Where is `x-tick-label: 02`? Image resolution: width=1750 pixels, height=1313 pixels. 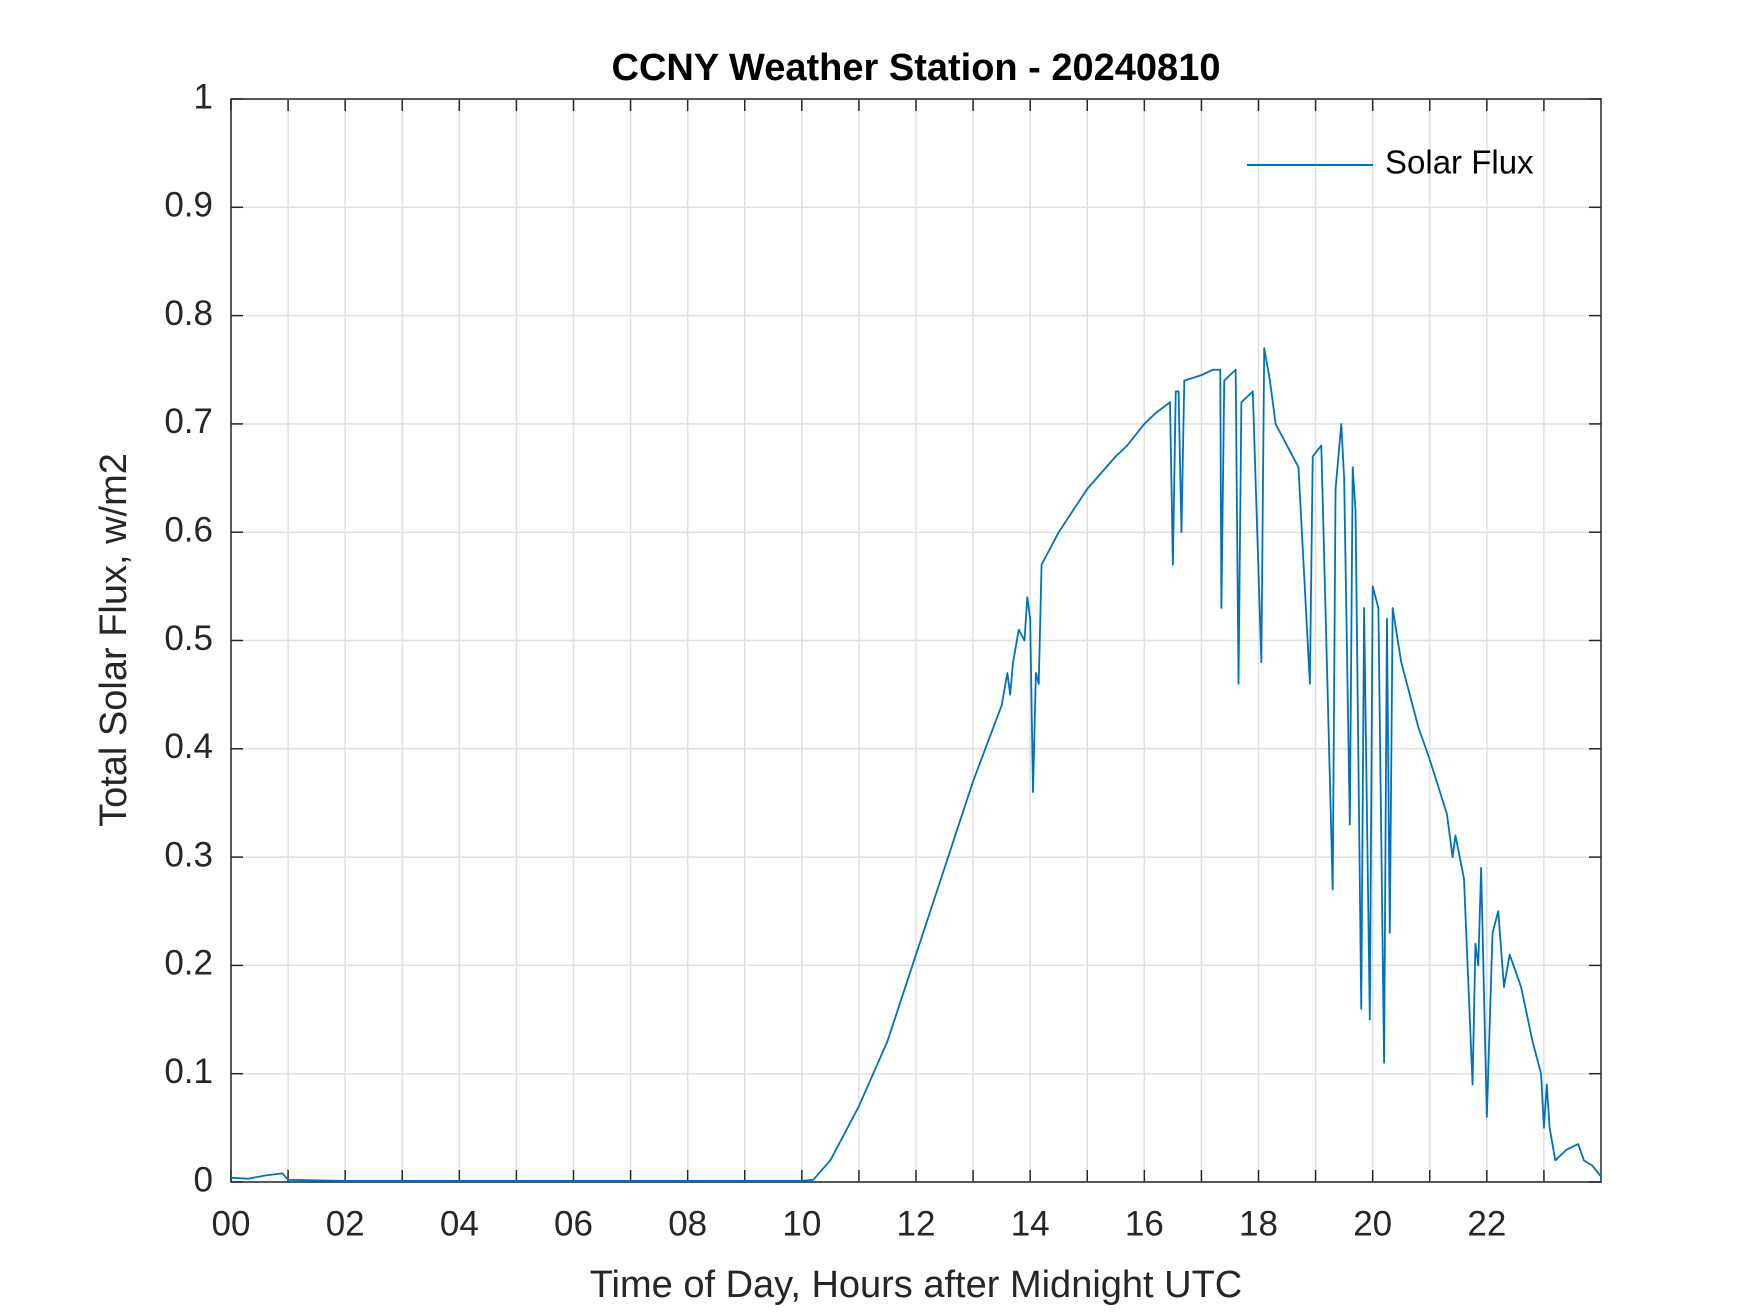
x-tick-label: 02 is located at coordinates (345, 1223).